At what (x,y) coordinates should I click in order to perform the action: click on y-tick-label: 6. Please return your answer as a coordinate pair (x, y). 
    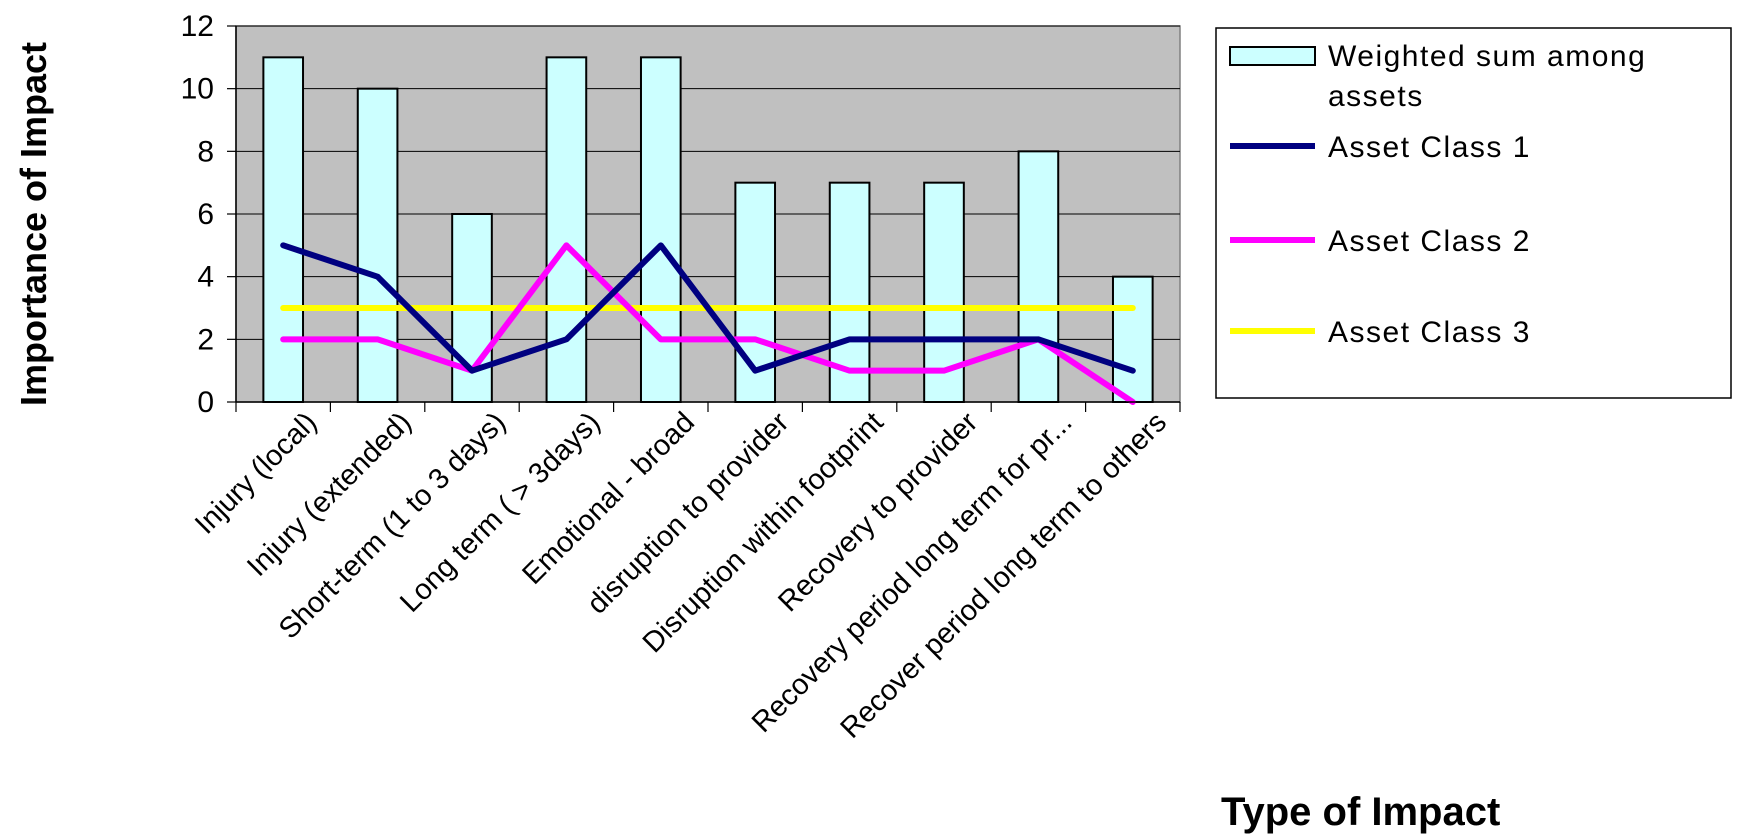
    Looking at the image, I should click on (205, 214).